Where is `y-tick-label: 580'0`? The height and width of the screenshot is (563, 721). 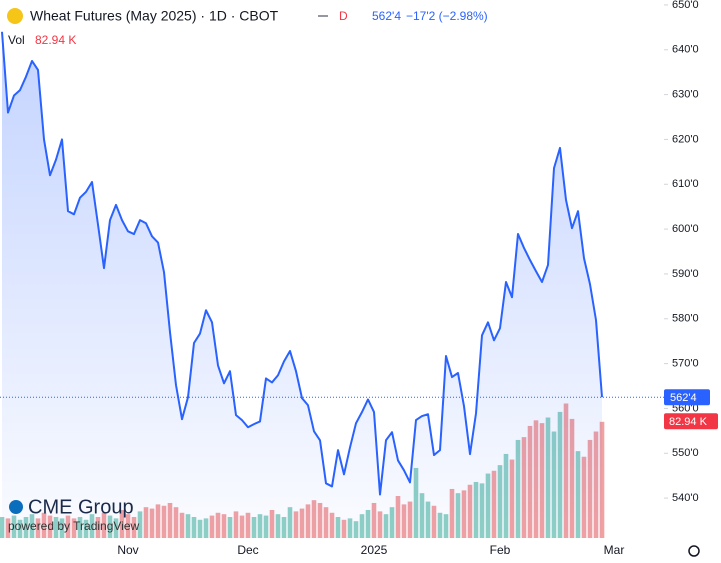 y-tick-label: 580'0 is located at coordinates (685, 319).